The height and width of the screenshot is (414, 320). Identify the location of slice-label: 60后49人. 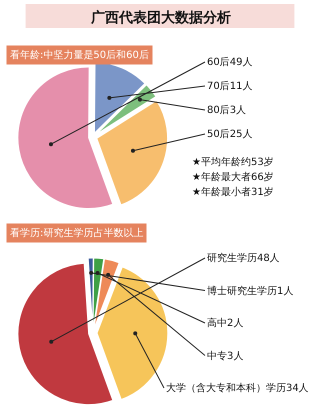
(229, 62).